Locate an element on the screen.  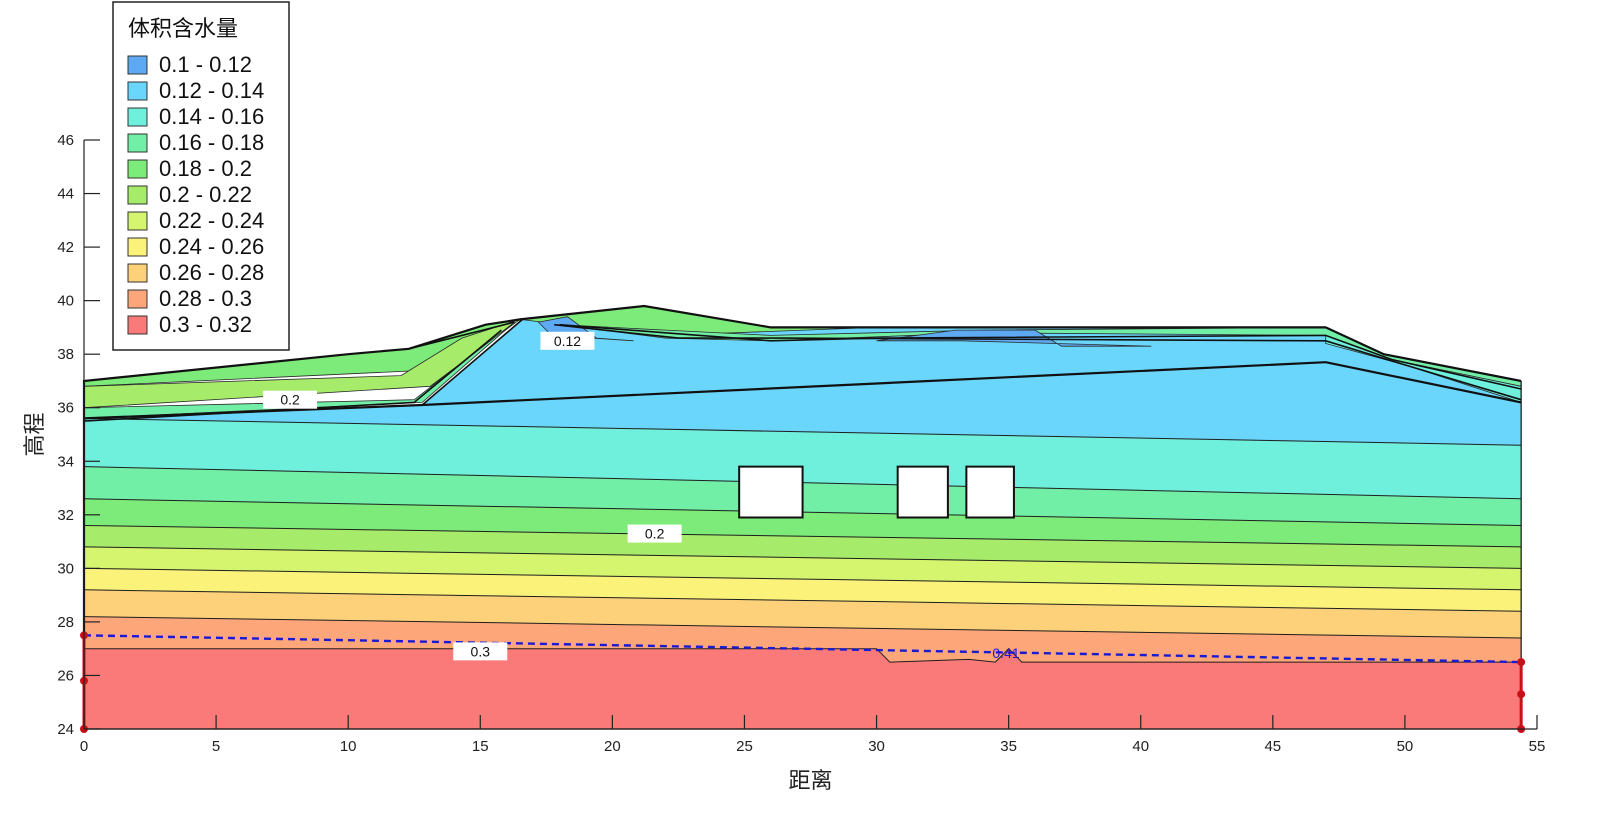
legend-label-10: 0.3 - 0.32 is located at coordinates (205, 324).